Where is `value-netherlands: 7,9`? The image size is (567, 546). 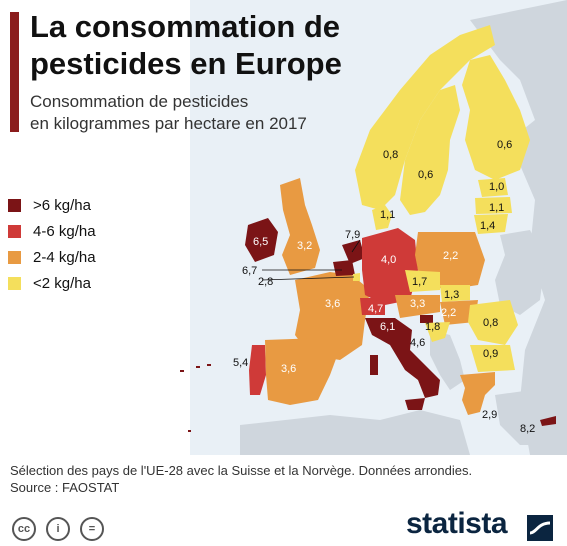
value-netherlands: 7,9 is located at coordinates (352, 235).